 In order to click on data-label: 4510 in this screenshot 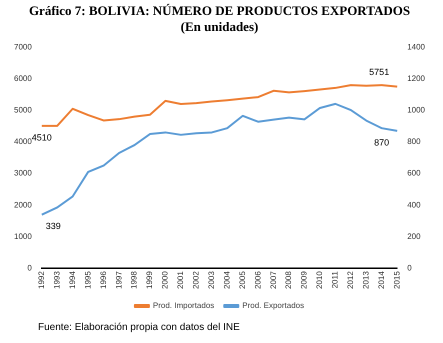, I will do `click(42, 137)`.